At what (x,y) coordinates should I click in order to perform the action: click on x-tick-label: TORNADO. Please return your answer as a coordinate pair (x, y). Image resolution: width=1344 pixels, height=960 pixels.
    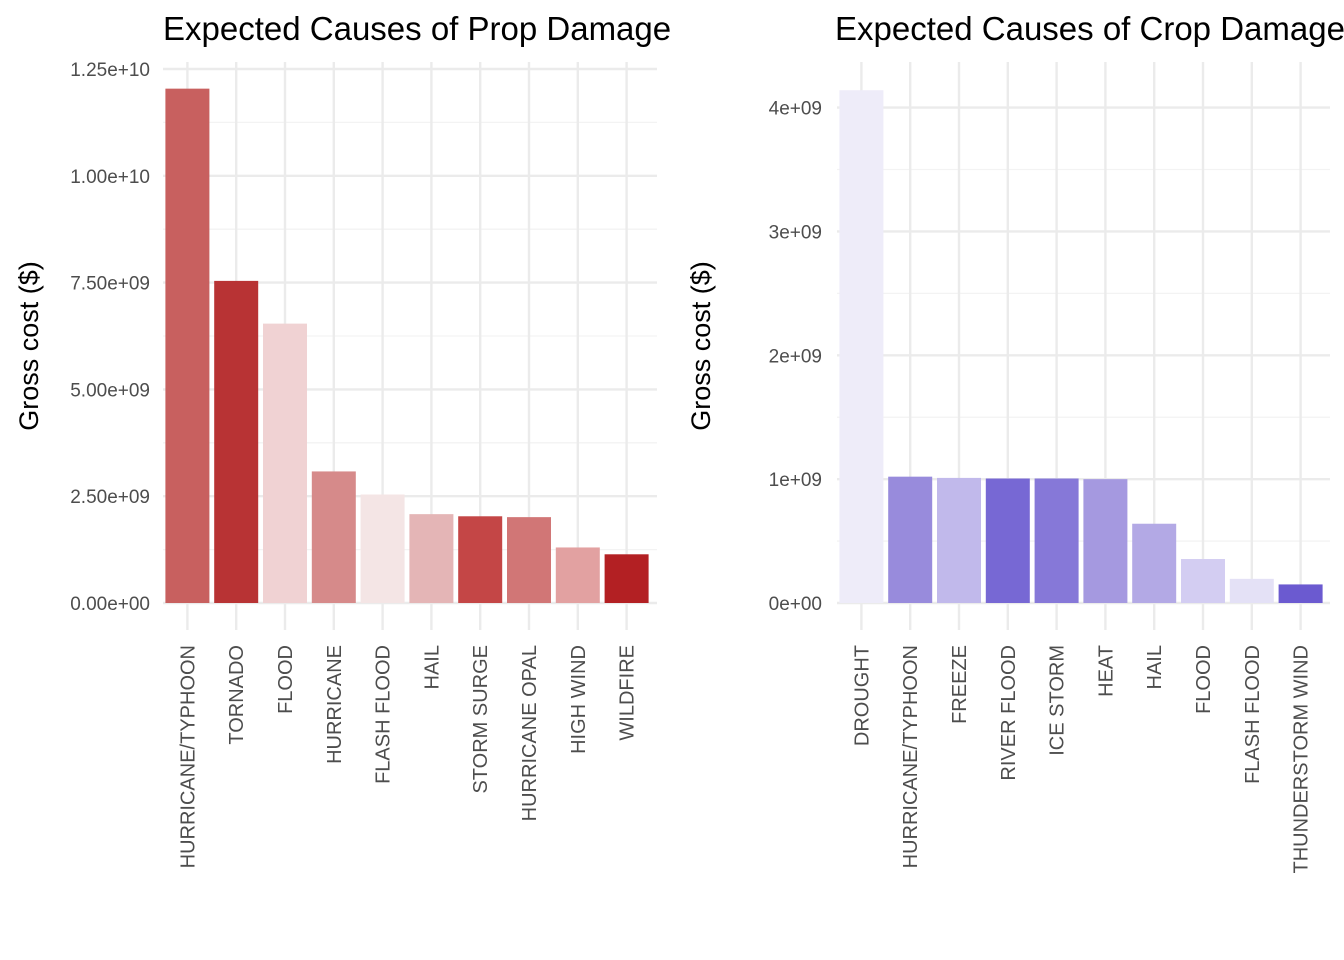
    Looking at the image, I should click on (237, 695).